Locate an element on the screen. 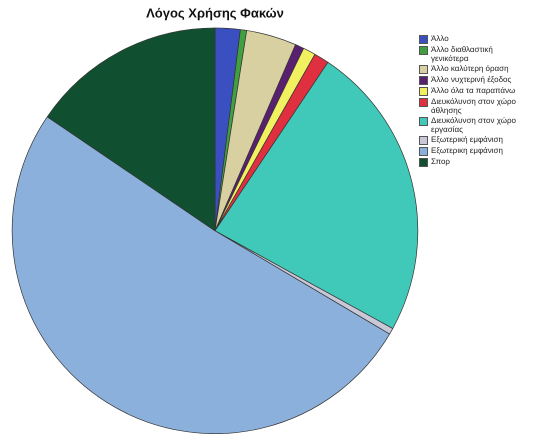 The height and width of the screenshot is (434, 533). legend-label: Εξωτερικη εμφάνιση is located at coordinates (467, 150).